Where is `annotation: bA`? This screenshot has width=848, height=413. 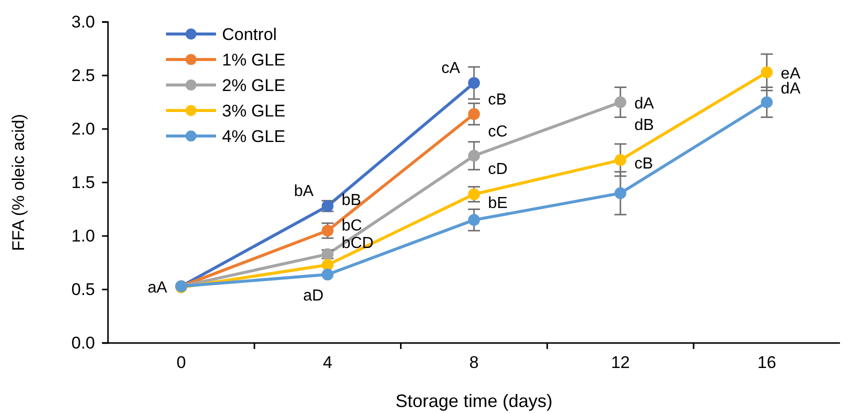 annotation: bA is located at coordinates (304, 191).